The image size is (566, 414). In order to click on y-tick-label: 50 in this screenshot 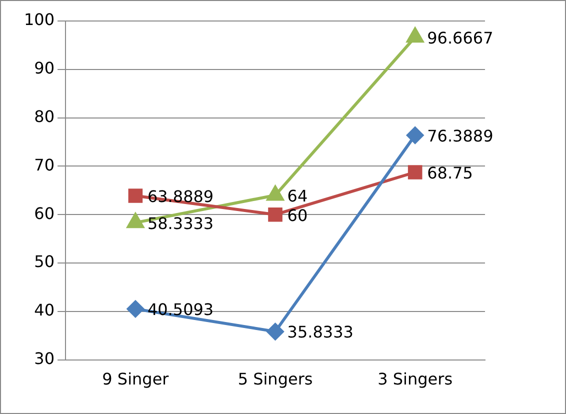, I will do `click(44, 262)`.